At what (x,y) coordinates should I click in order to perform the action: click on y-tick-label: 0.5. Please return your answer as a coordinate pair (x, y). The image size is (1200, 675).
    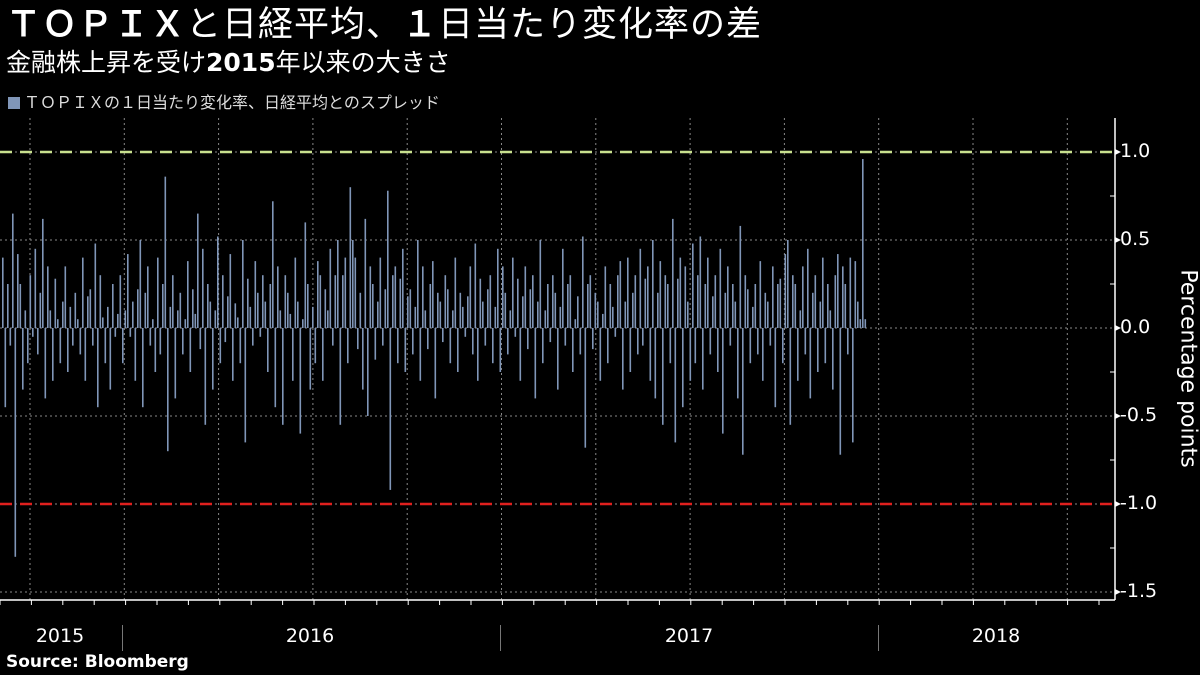
    Looking at the image, I should click on (1135, 239).